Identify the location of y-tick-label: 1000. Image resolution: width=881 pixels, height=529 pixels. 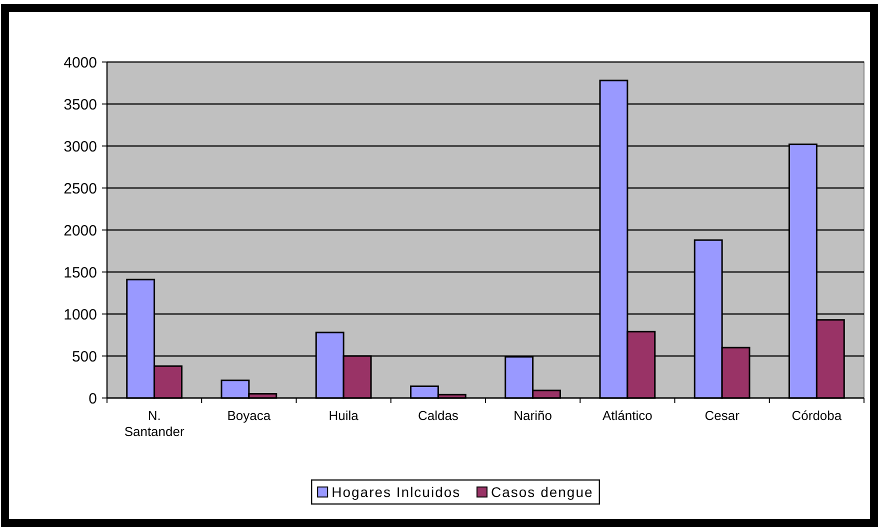
(80, 315).